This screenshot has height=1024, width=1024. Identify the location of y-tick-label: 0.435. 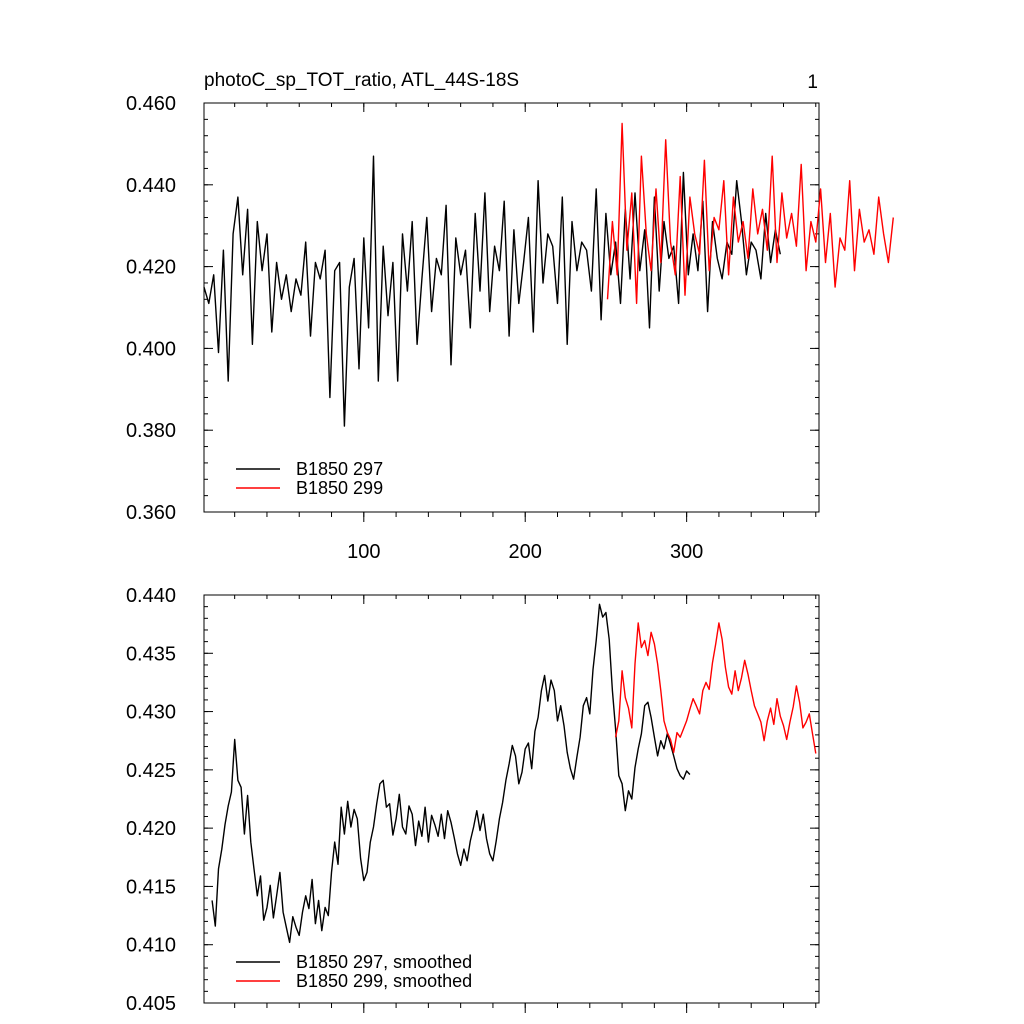
(151, 654).